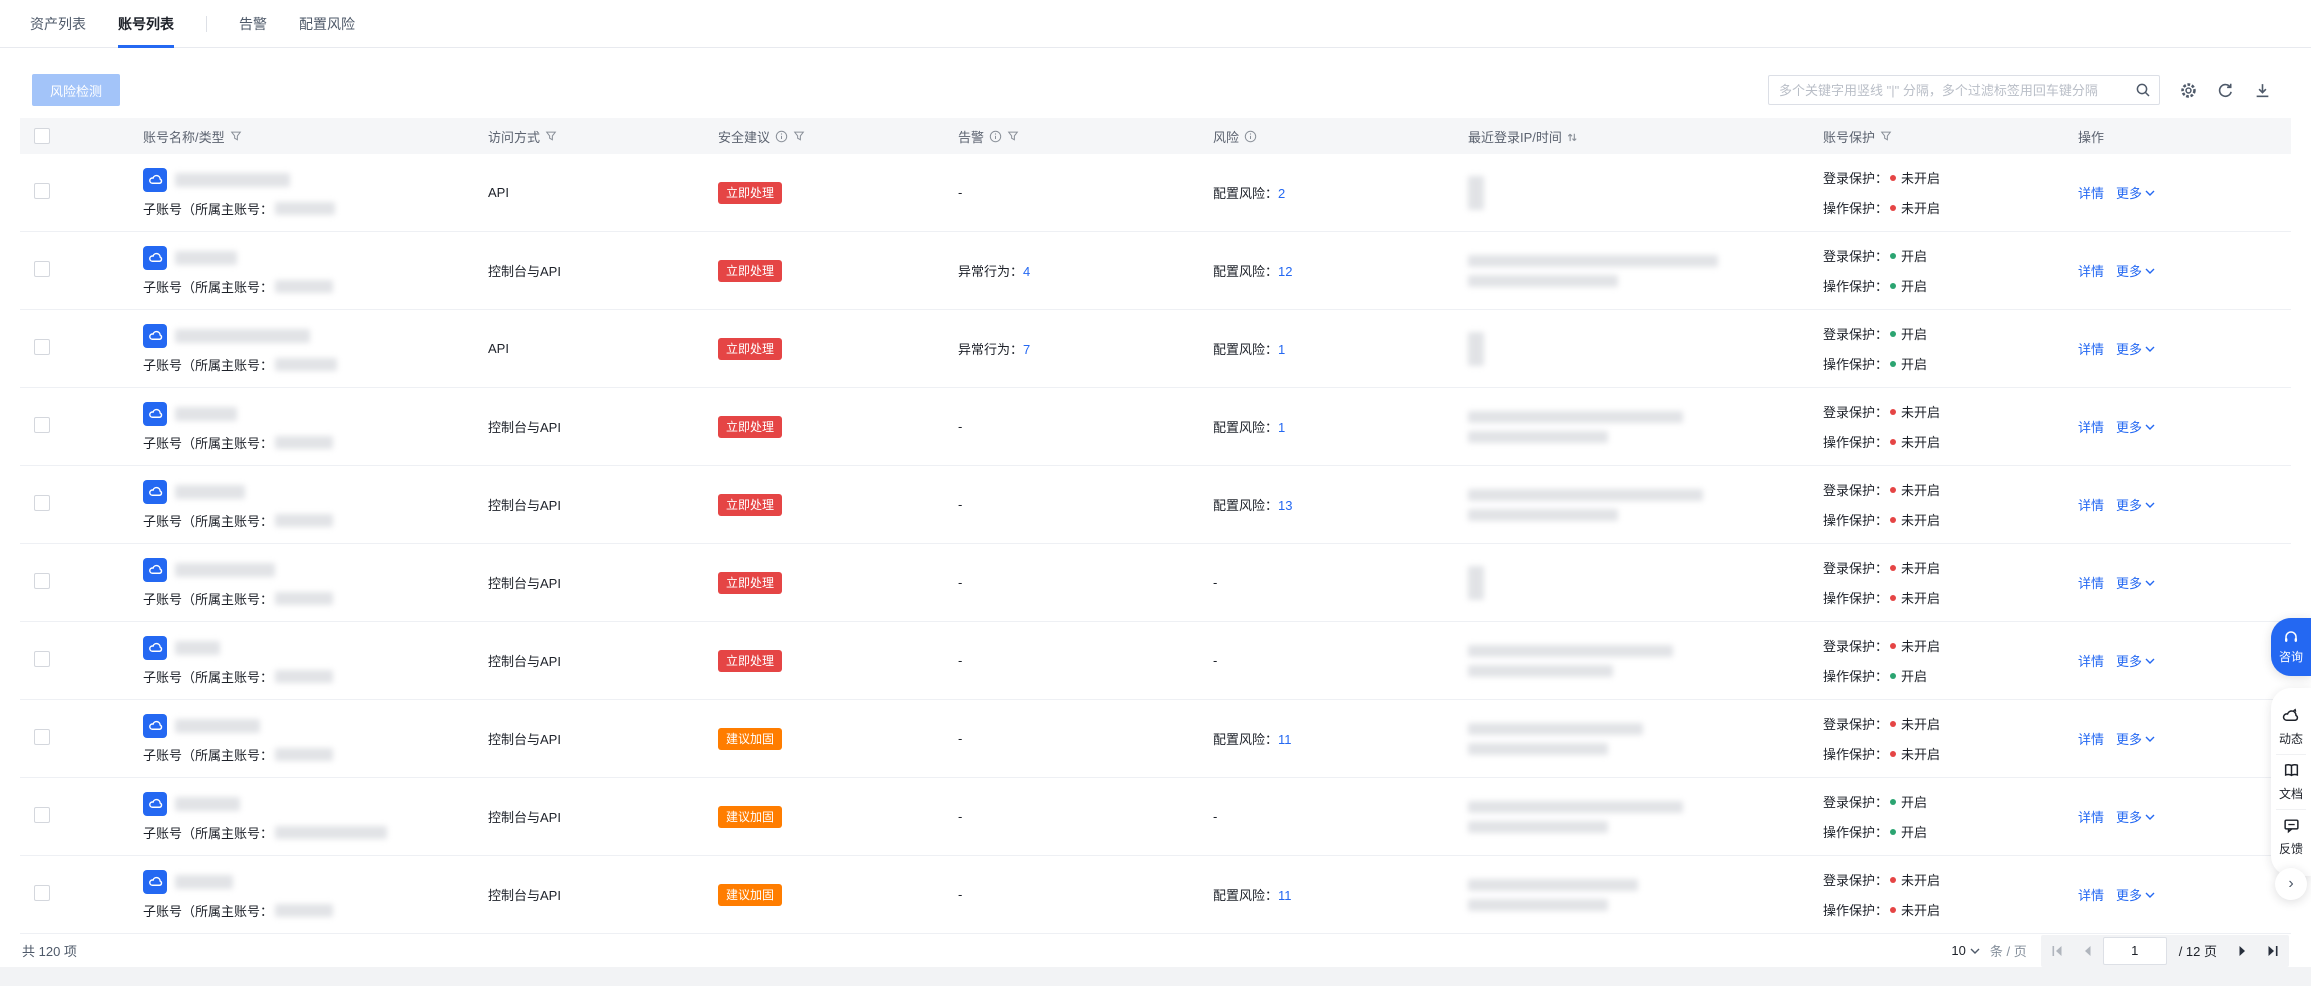 The image size is (2311, 986). What do you see at coordinates (1285, 271) in the screenshot?
I see `risk-count-link: 12` at bounding box center [1285, 271].